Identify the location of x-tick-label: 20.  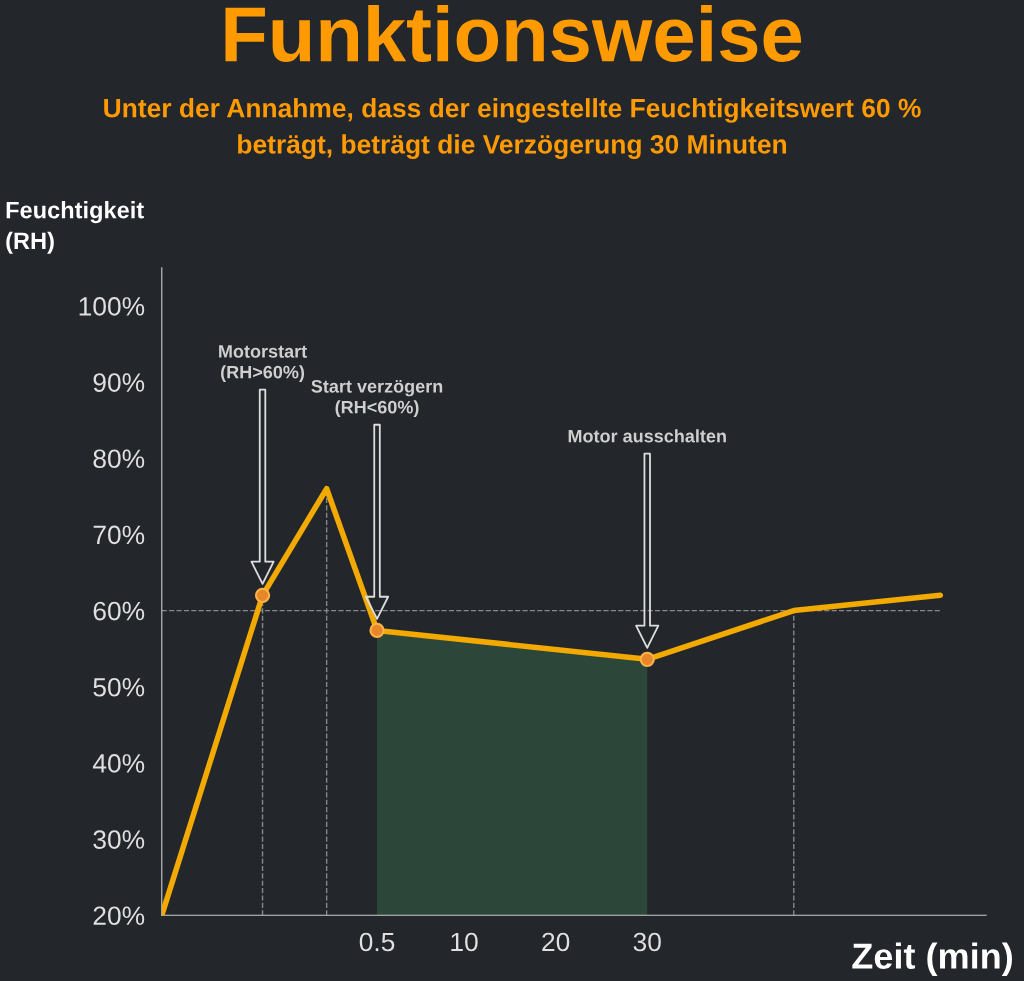
(556, 942).